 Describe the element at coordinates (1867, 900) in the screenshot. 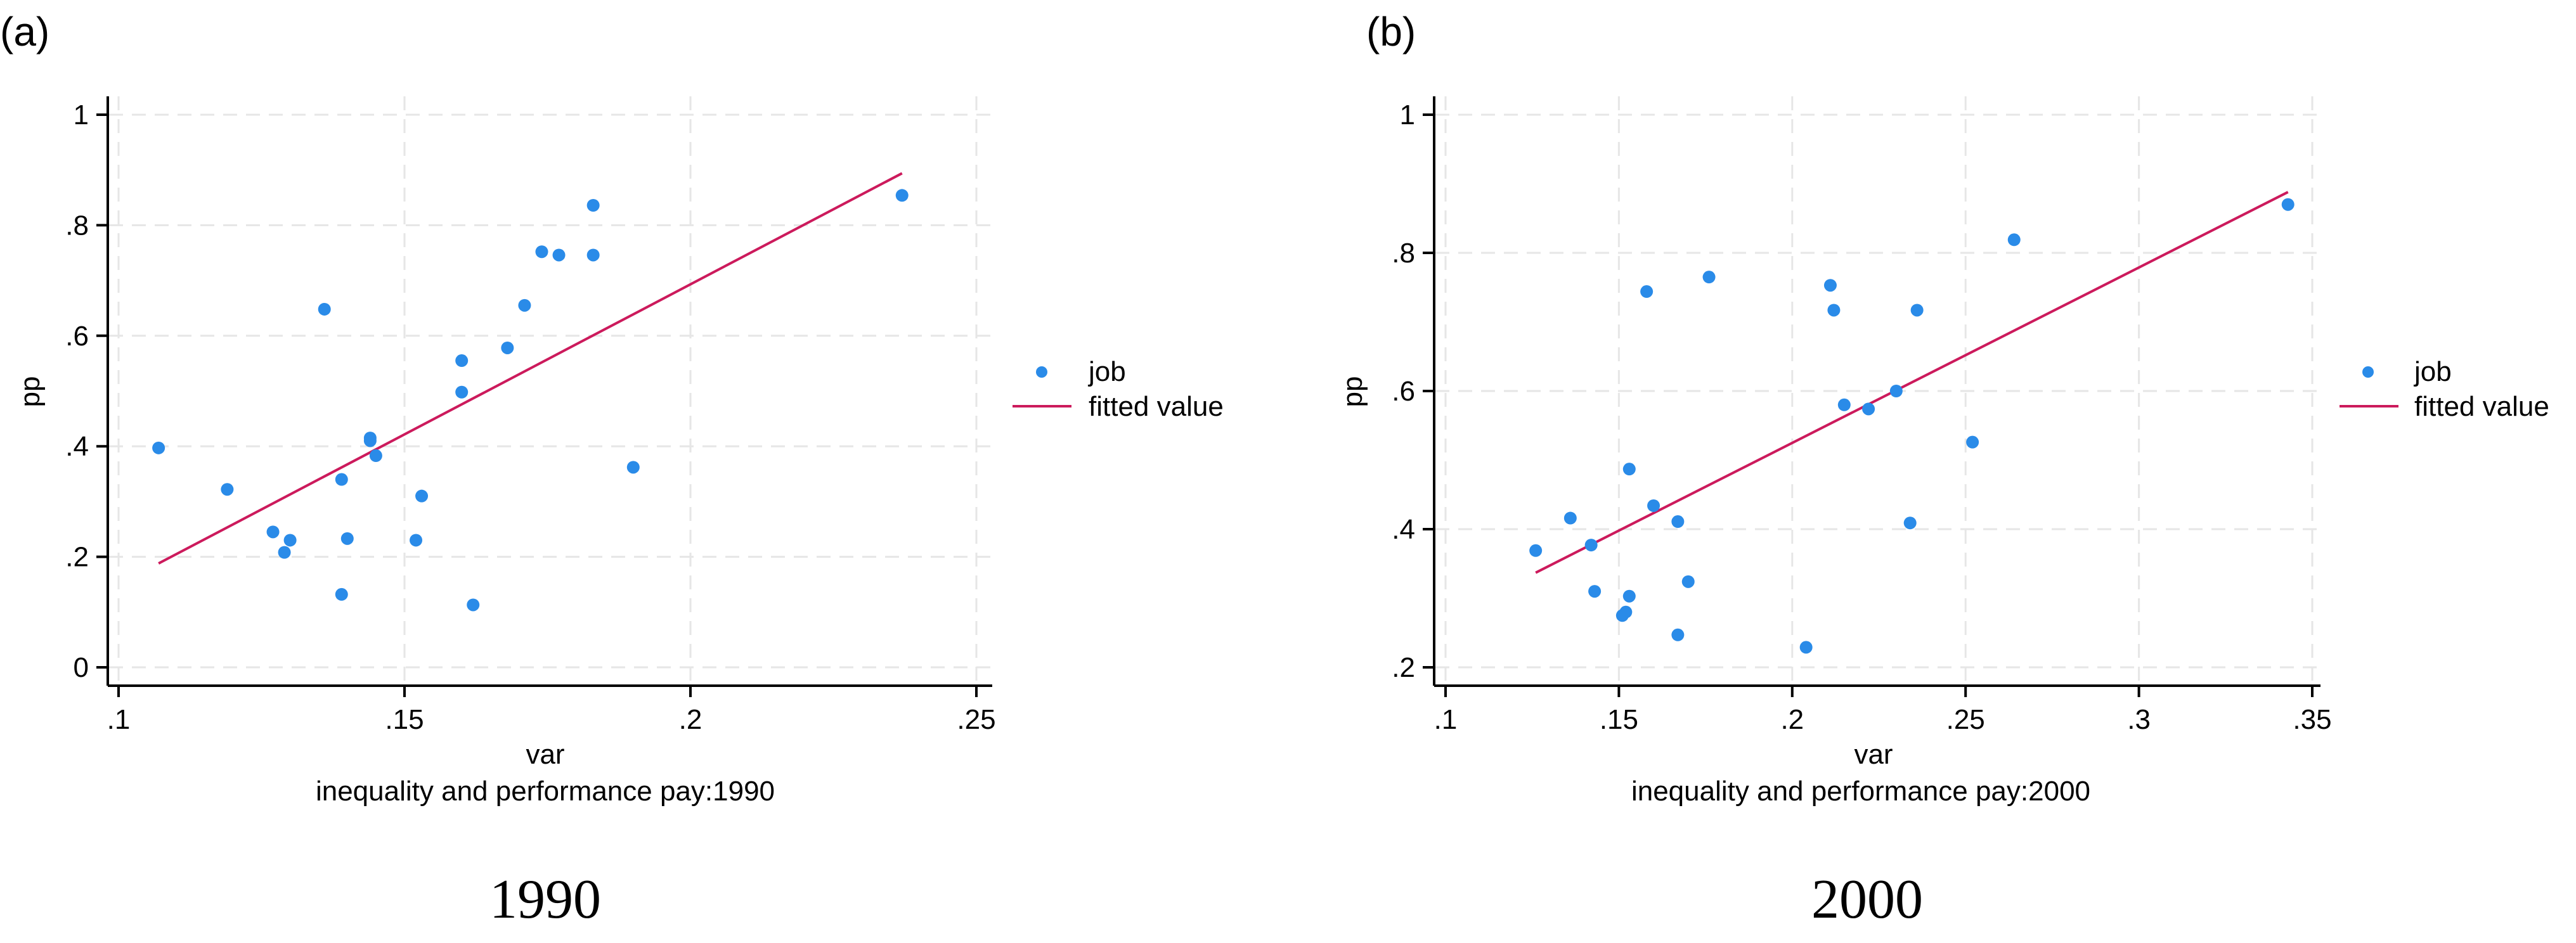

I see `panel-caption: 2000` at that location.